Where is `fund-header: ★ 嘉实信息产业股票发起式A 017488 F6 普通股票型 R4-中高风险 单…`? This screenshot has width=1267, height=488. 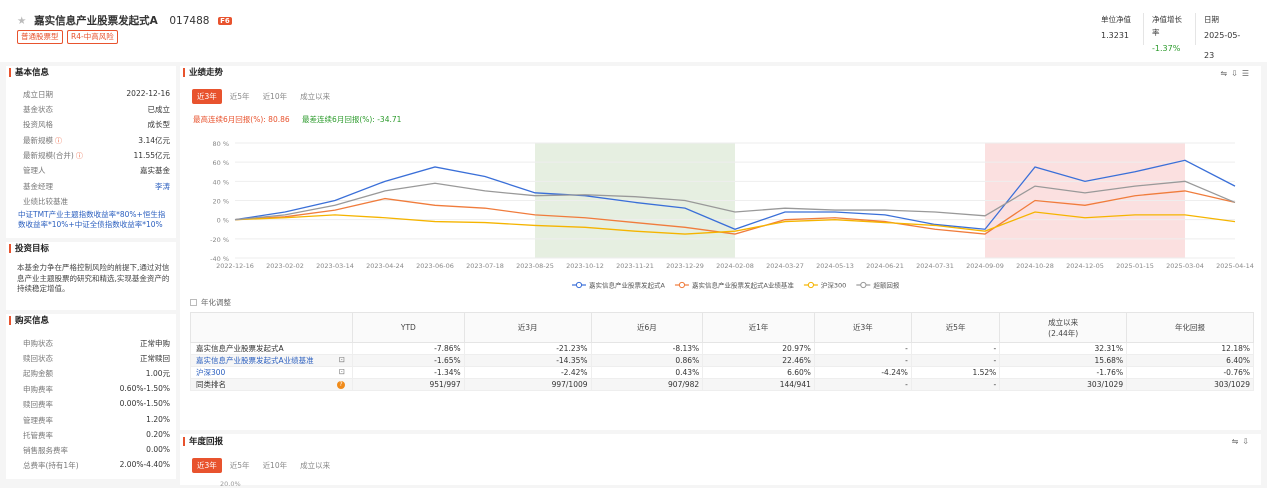
fund-header: ★ 嘉实信息产业股票发起式A 017488 F6 普通股票型 R4-中高风险 单… is located at coordinates (633, 31).